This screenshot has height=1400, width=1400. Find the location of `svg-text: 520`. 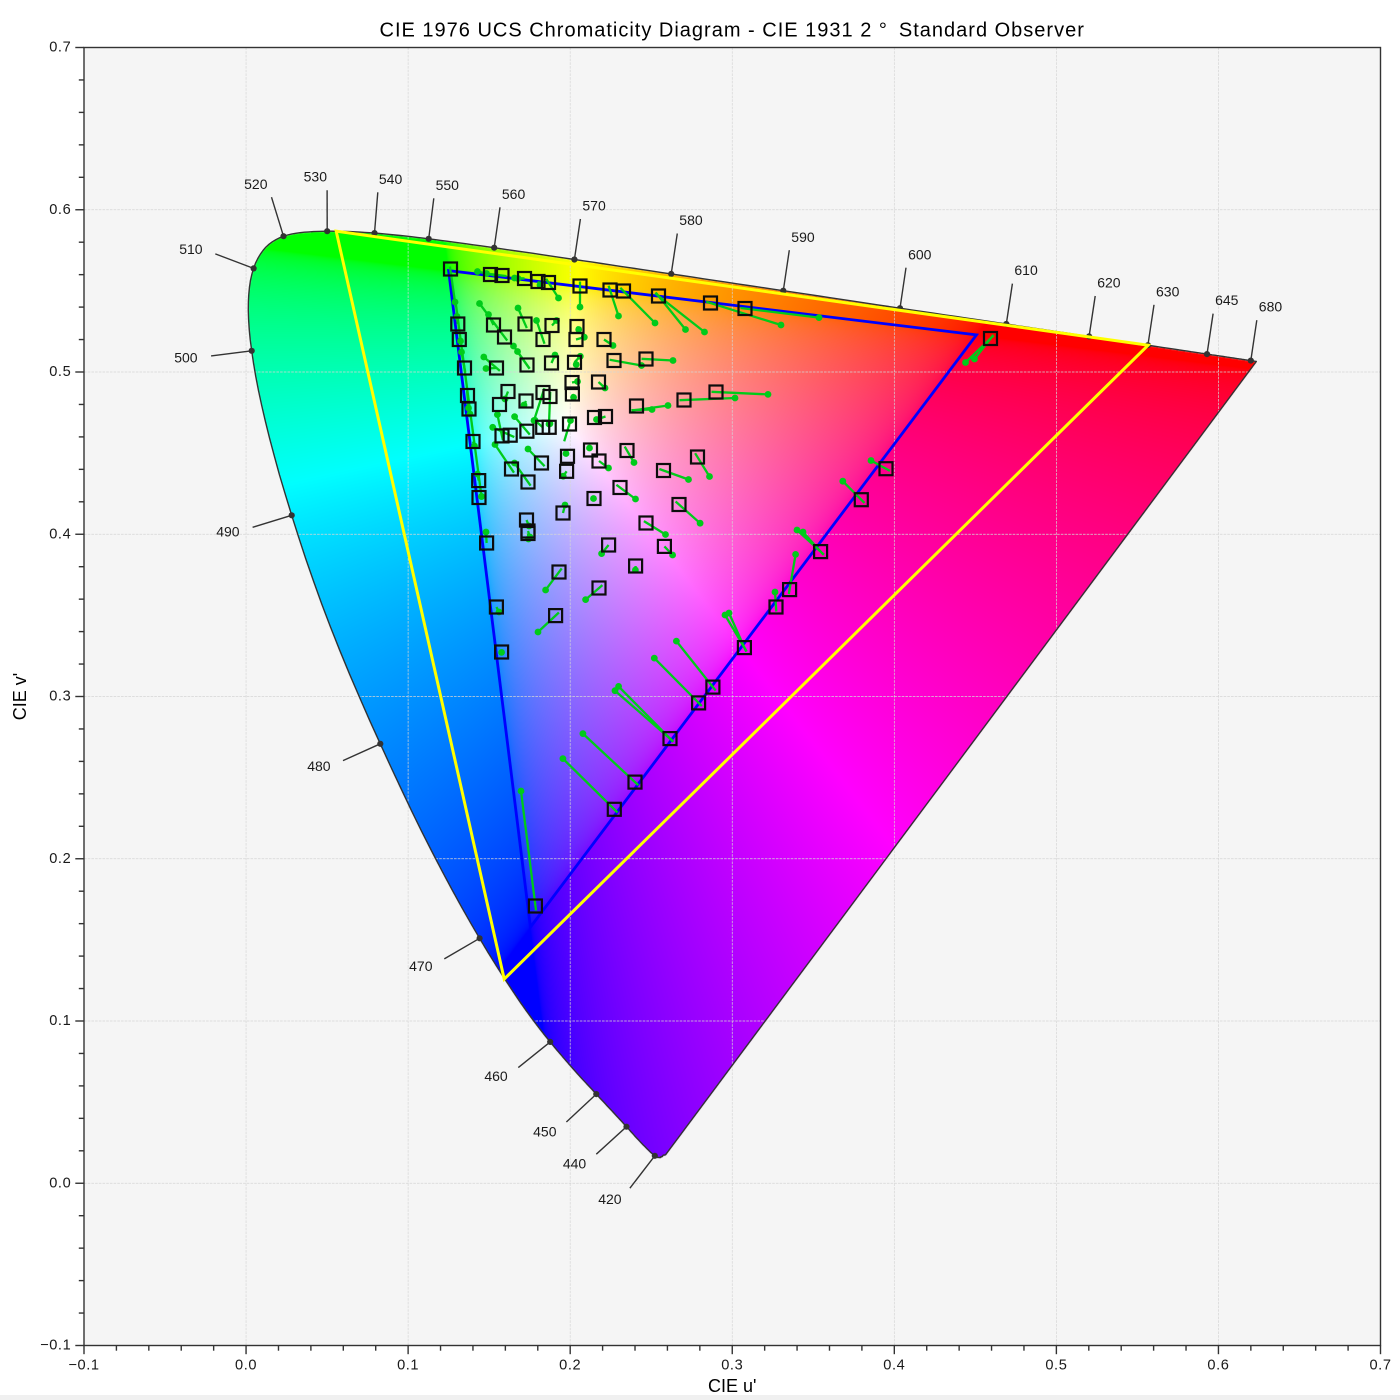

svg-text: 520 is located at coordinates (256, 184).